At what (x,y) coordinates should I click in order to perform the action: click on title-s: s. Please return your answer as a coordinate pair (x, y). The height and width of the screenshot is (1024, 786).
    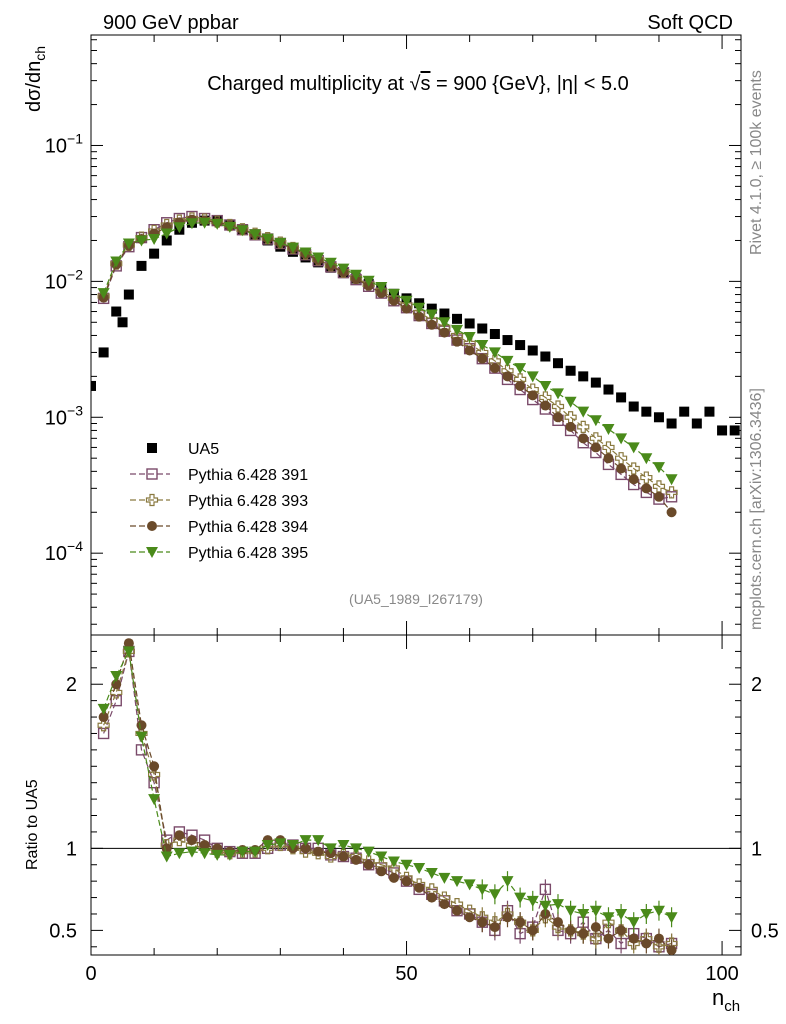
    Looking at the image, I should click on (425, 84).